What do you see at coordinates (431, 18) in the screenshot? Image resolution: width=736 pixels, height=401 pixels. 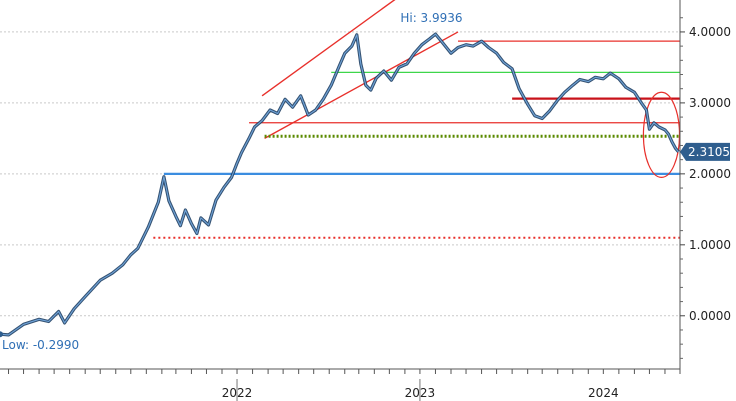 I see `high-annotation: Hi: 3.9936` at bounding box center [431, 18].